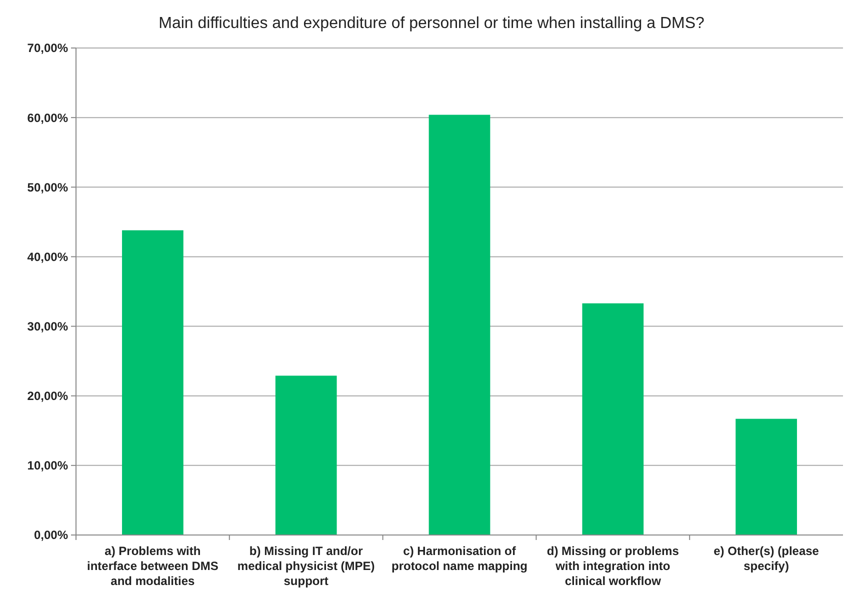  Describe the element at coordinates (306, 566) in the screenshot. I see `x-tick-label: b) Missing IT and/or medical physicist (MPE) support` at that location.